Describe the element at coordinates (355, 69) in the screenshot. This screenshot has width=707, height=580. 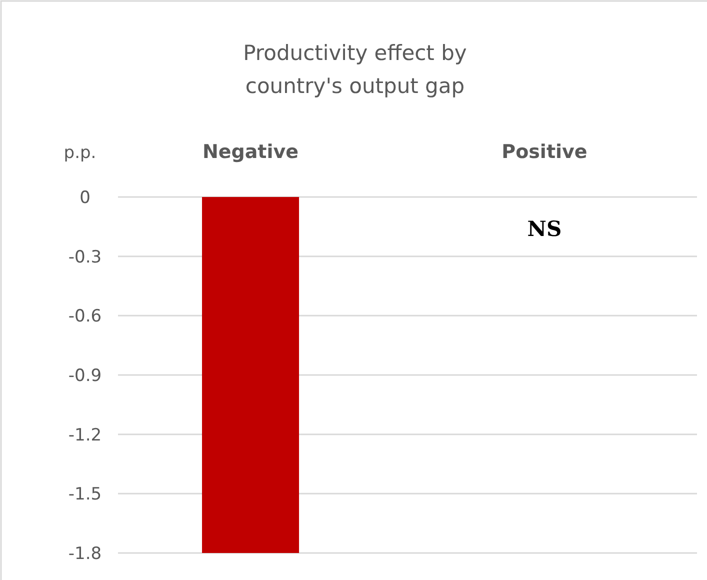
I see `chart-title: Productivity effect by country's output gap` at that location.